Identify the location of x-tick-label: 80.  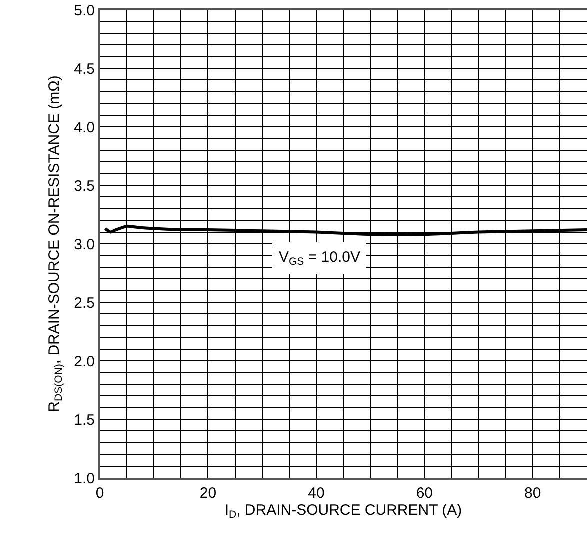
(533, 493).